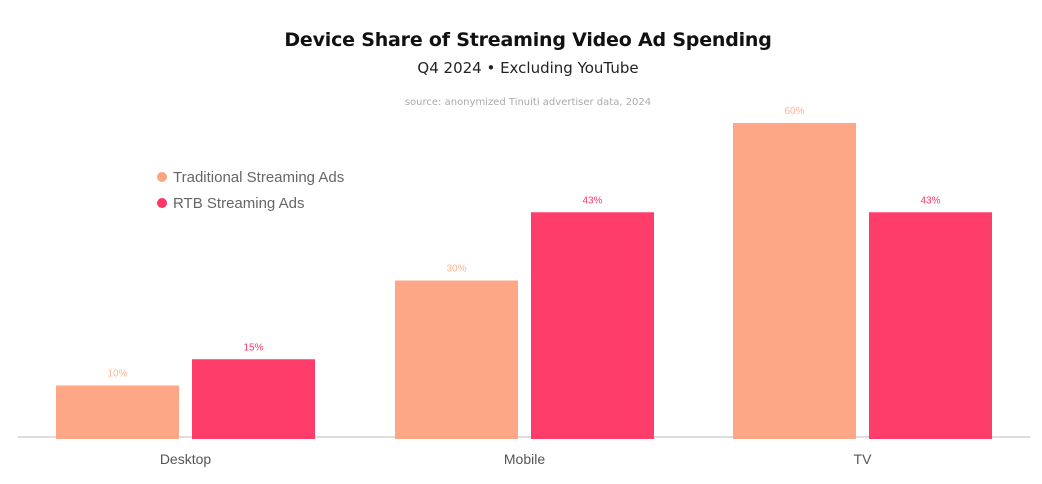  Describe the element at coordinates (592, 325) in the screenshot. I see `bar-rtb-mobile` at that location.